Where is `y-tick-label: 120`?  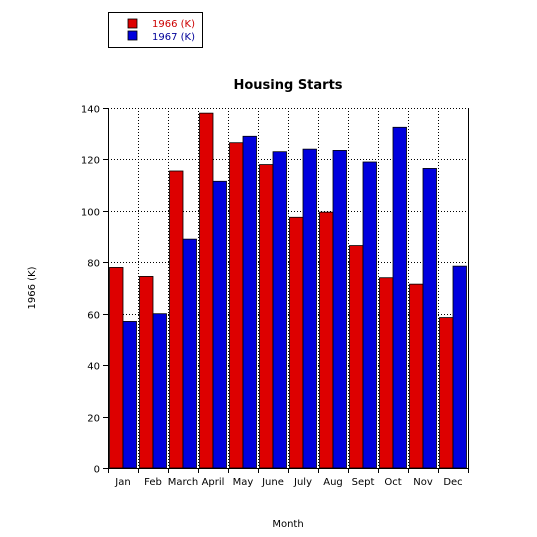
y-tick-label: 120 is located at coordinates (90, 161).